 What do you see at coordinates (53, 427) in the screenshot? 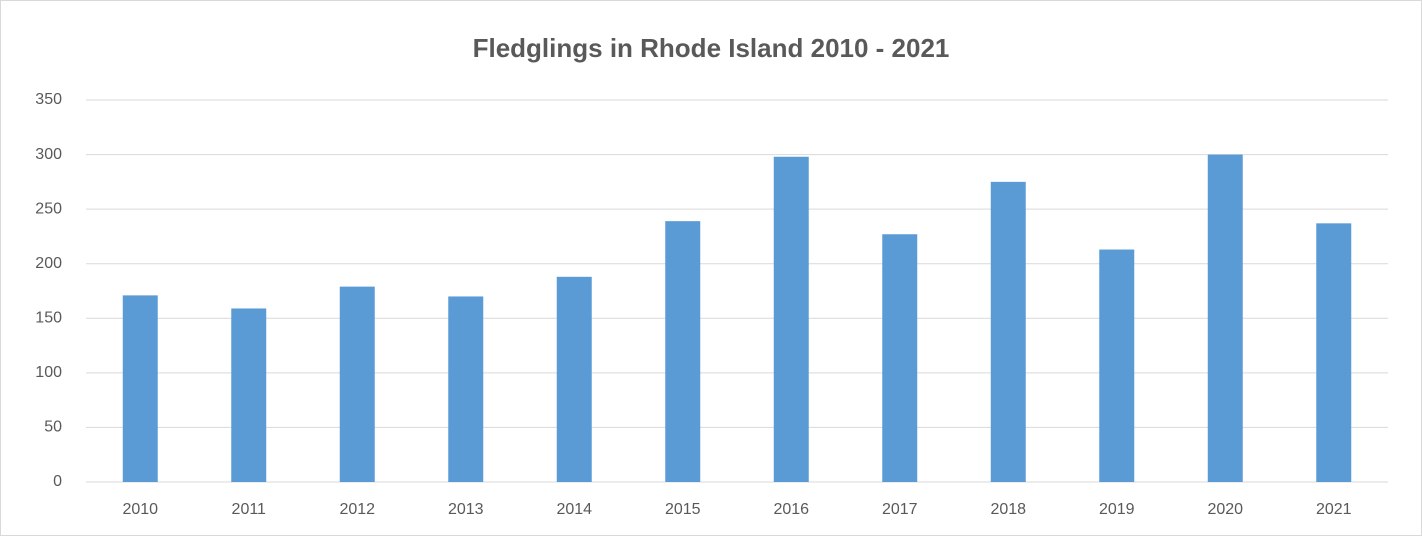
I see `y-tick-label: 50` at bounding box center [53, 427].